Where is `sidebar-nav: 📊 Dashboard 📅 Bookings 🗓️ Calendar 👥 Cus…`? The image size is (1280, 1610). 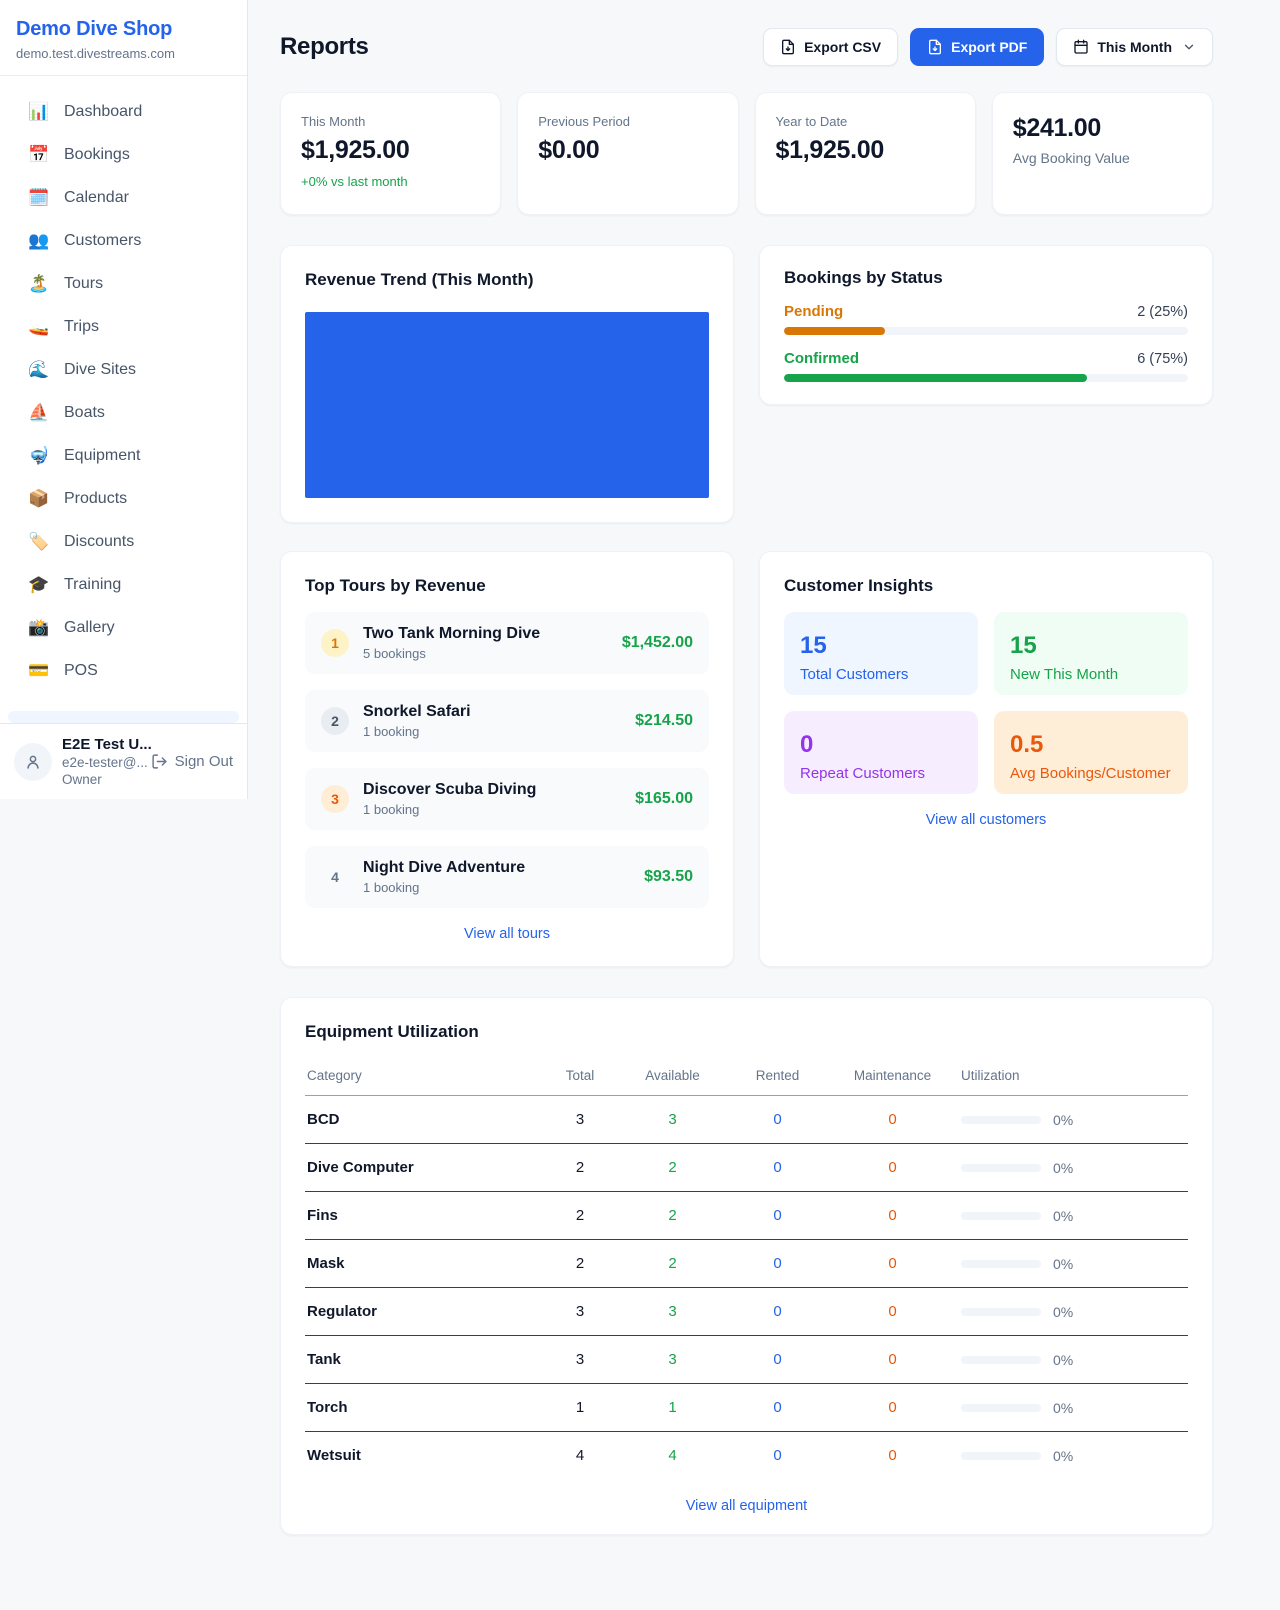 sidebar-nav: 📊 Dashboard 📅 Bookings 🗓️ Calendar 👥 Cus… is located at coordinates (123, 392).